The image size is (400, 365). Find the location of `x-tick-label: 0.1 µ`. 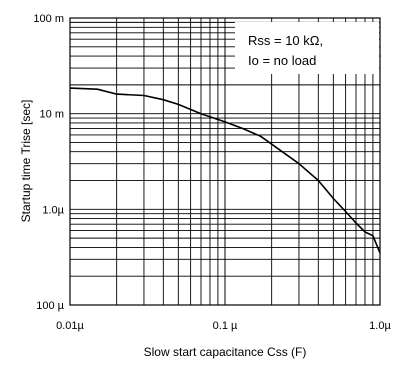

x-tick-label: 0.1 µ is located at coordinates (225, 326).